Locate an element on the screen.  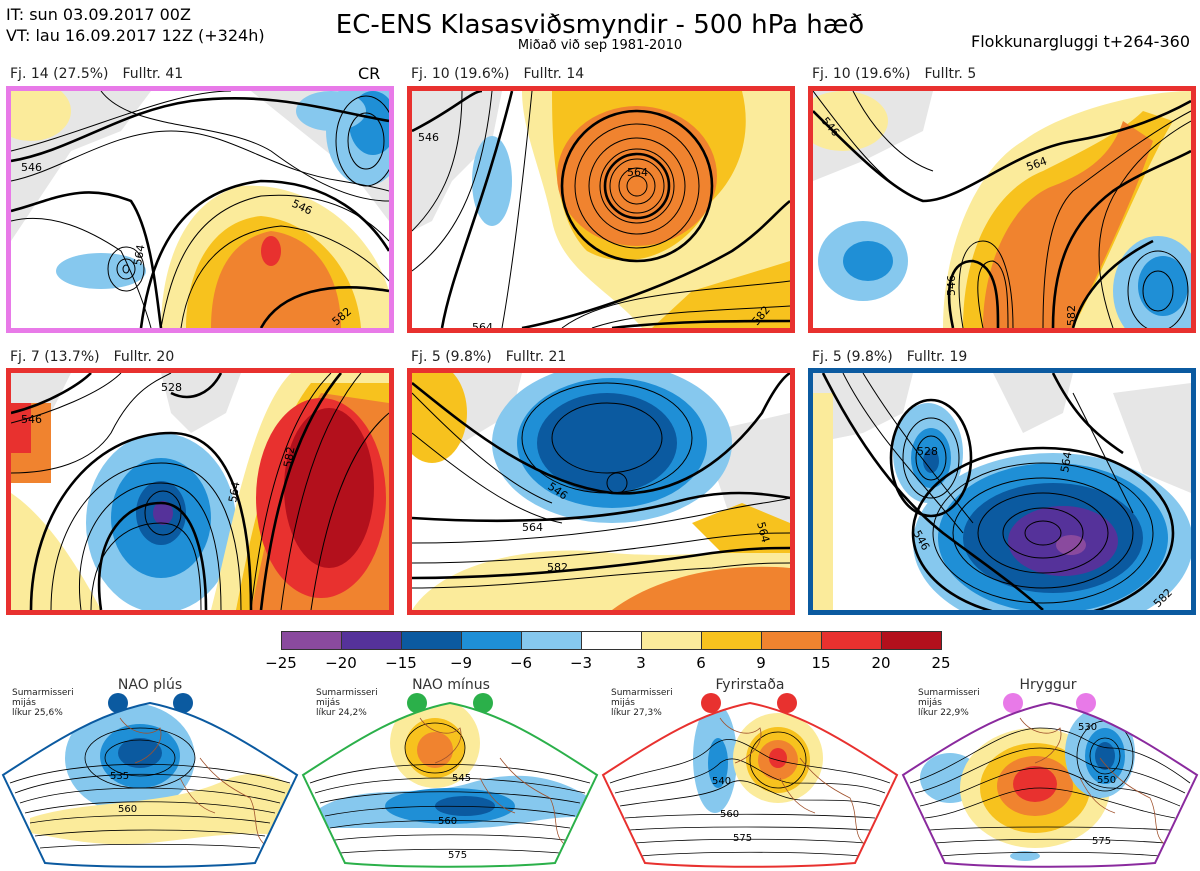
panel-3-label: Fj. 10 (19.6%) Fulltr. 5 is located at coordinates (894, 74).